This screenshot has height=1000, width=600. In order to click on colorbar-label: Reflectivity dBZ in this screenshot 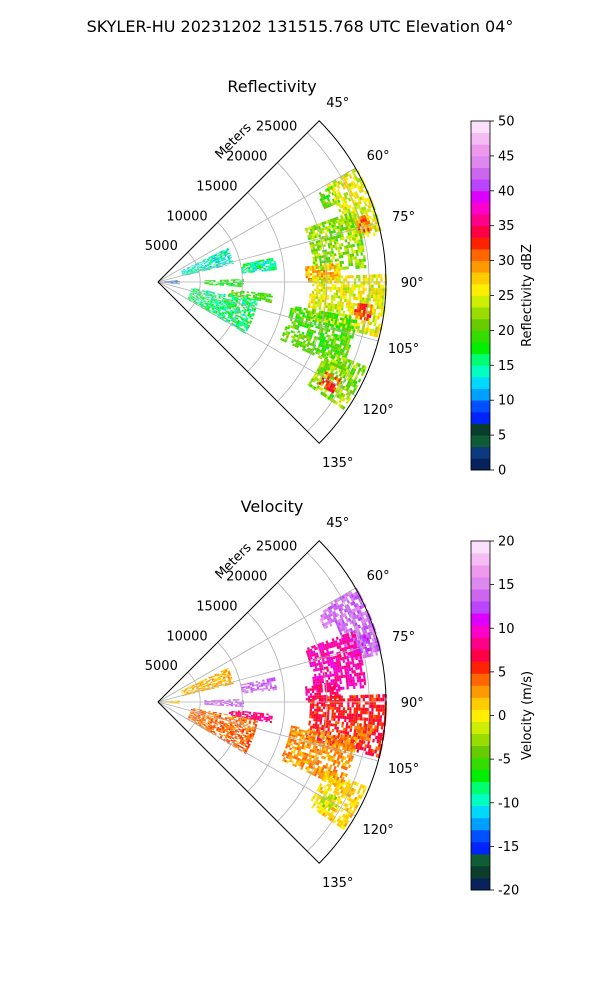, I will do `click(527, 295)`.